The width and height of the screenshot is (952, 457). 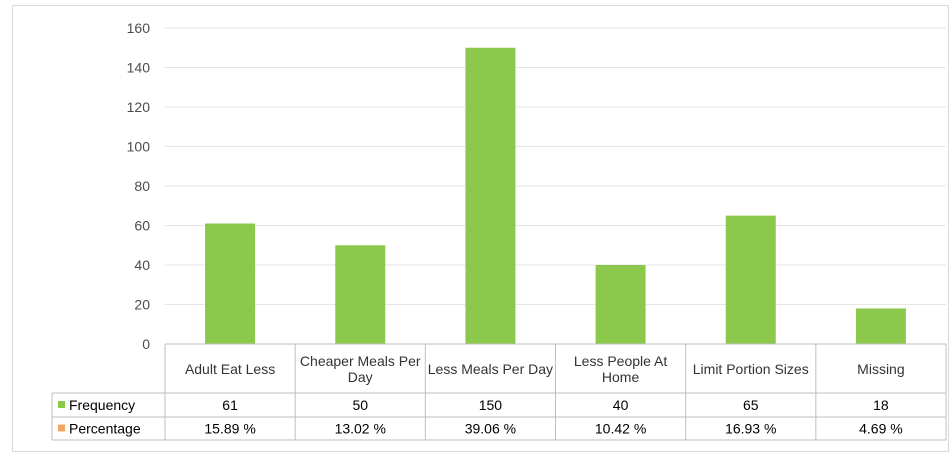 I want to click on category-label: Adult Eat Less, so click(x=230, y=368).